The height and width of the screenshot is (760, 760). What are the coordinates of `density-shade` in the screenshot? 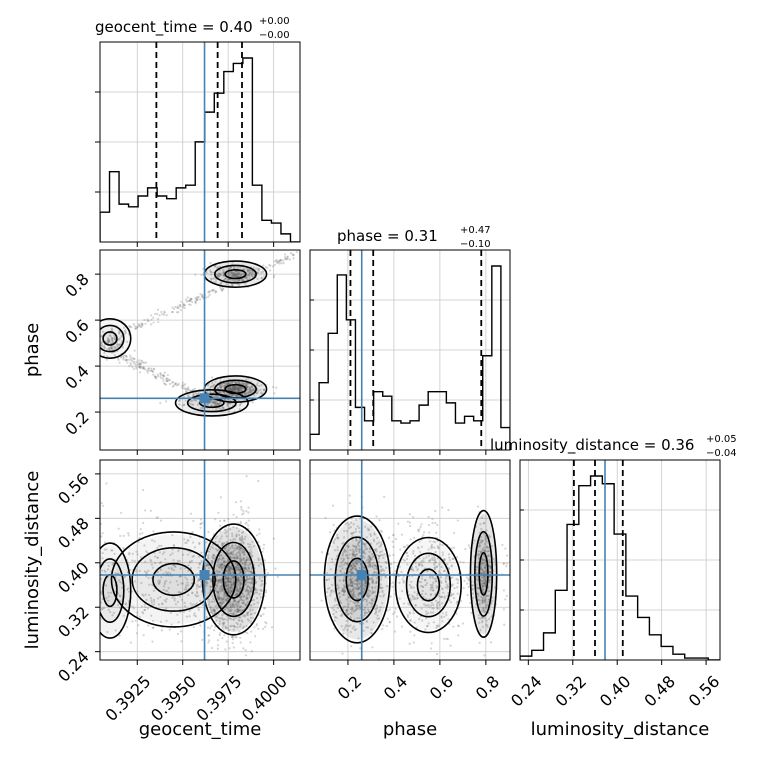 It's located at (115, 590).